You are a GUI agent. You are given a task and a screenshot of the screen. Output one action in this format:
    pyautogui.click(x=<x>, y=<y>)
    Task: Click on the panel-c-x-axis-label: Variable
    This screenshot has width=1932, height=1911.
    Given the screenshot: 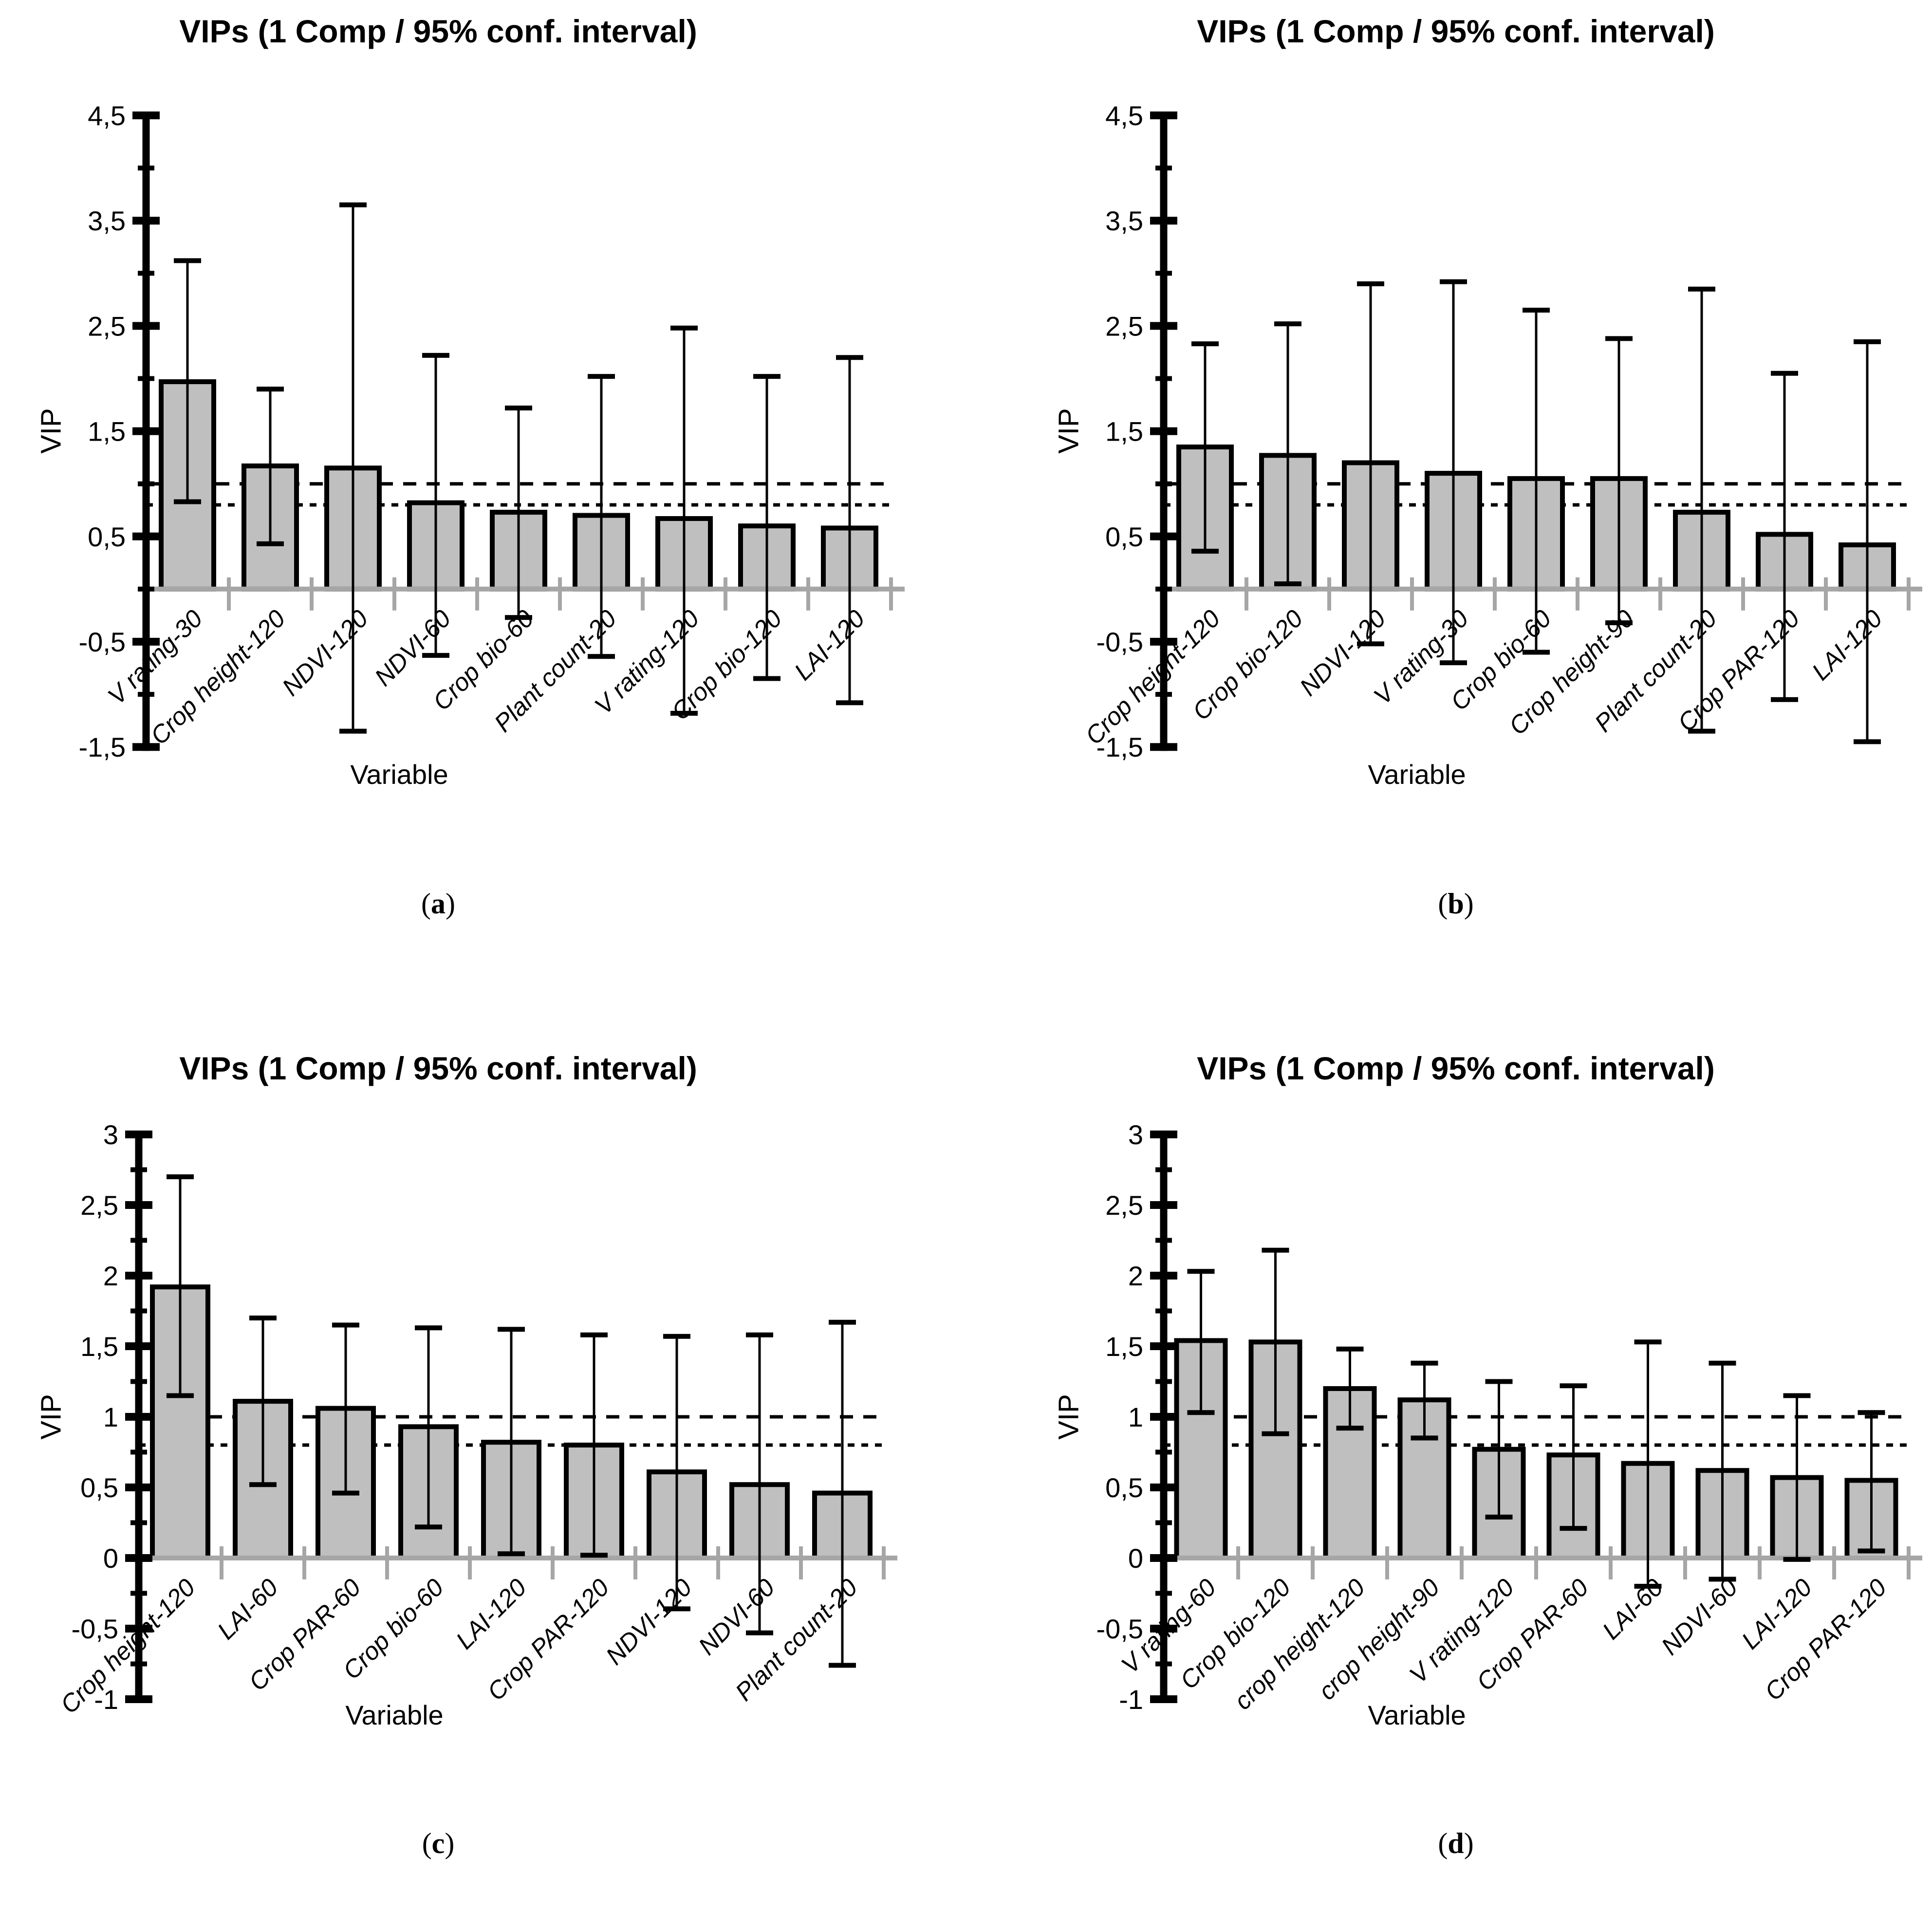 What is the action you would take?
    pyautogui.click(x=394, y=1715)
    